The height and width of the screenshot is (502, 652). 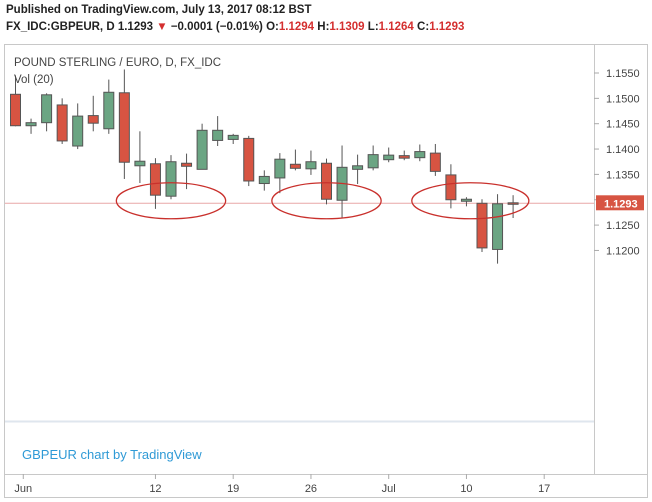 What do you see at coordinates (623, 99) in the screenshot?
I see `price-tick-label: 1.1500` at bounding box center [623, 99].